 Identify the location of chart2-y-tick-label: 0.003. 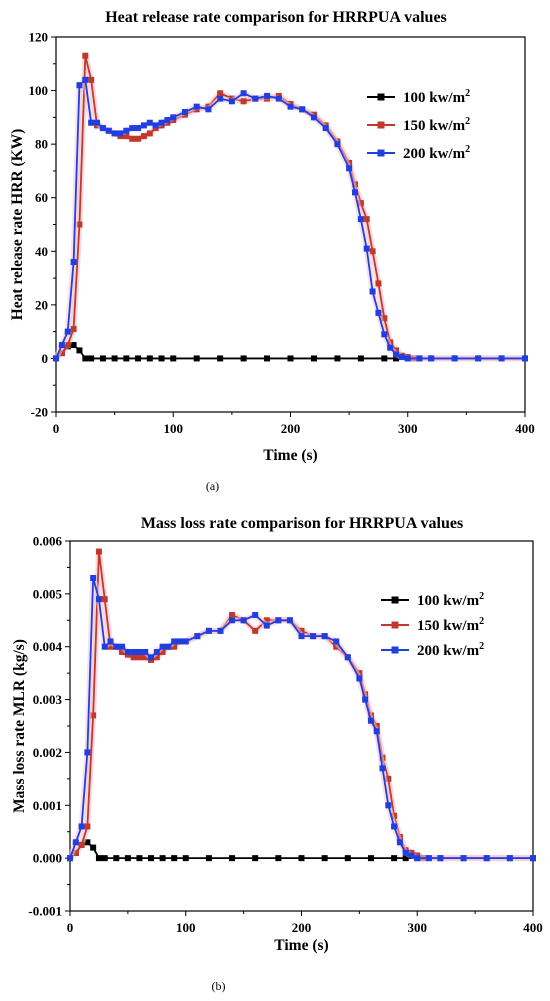
(48, 699).